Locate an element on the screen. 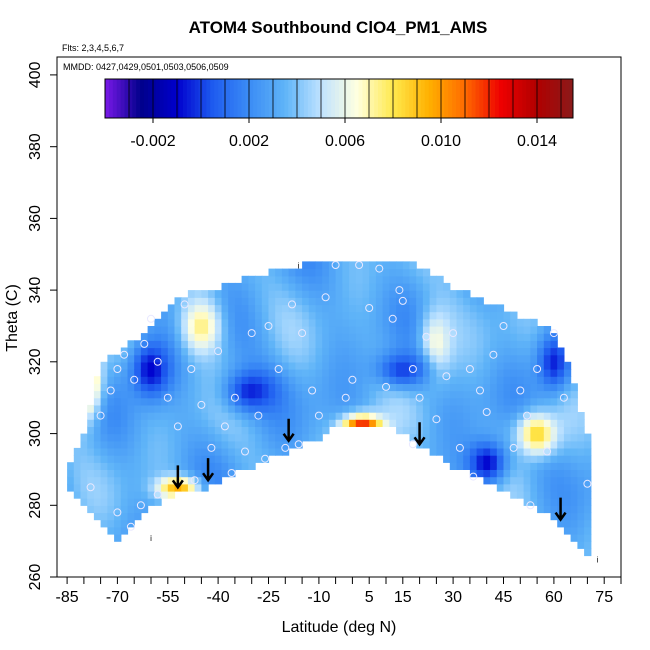 The height and width of the screenshot is (650, 650). point-marker-label: i is located at coordinates (598, 560).